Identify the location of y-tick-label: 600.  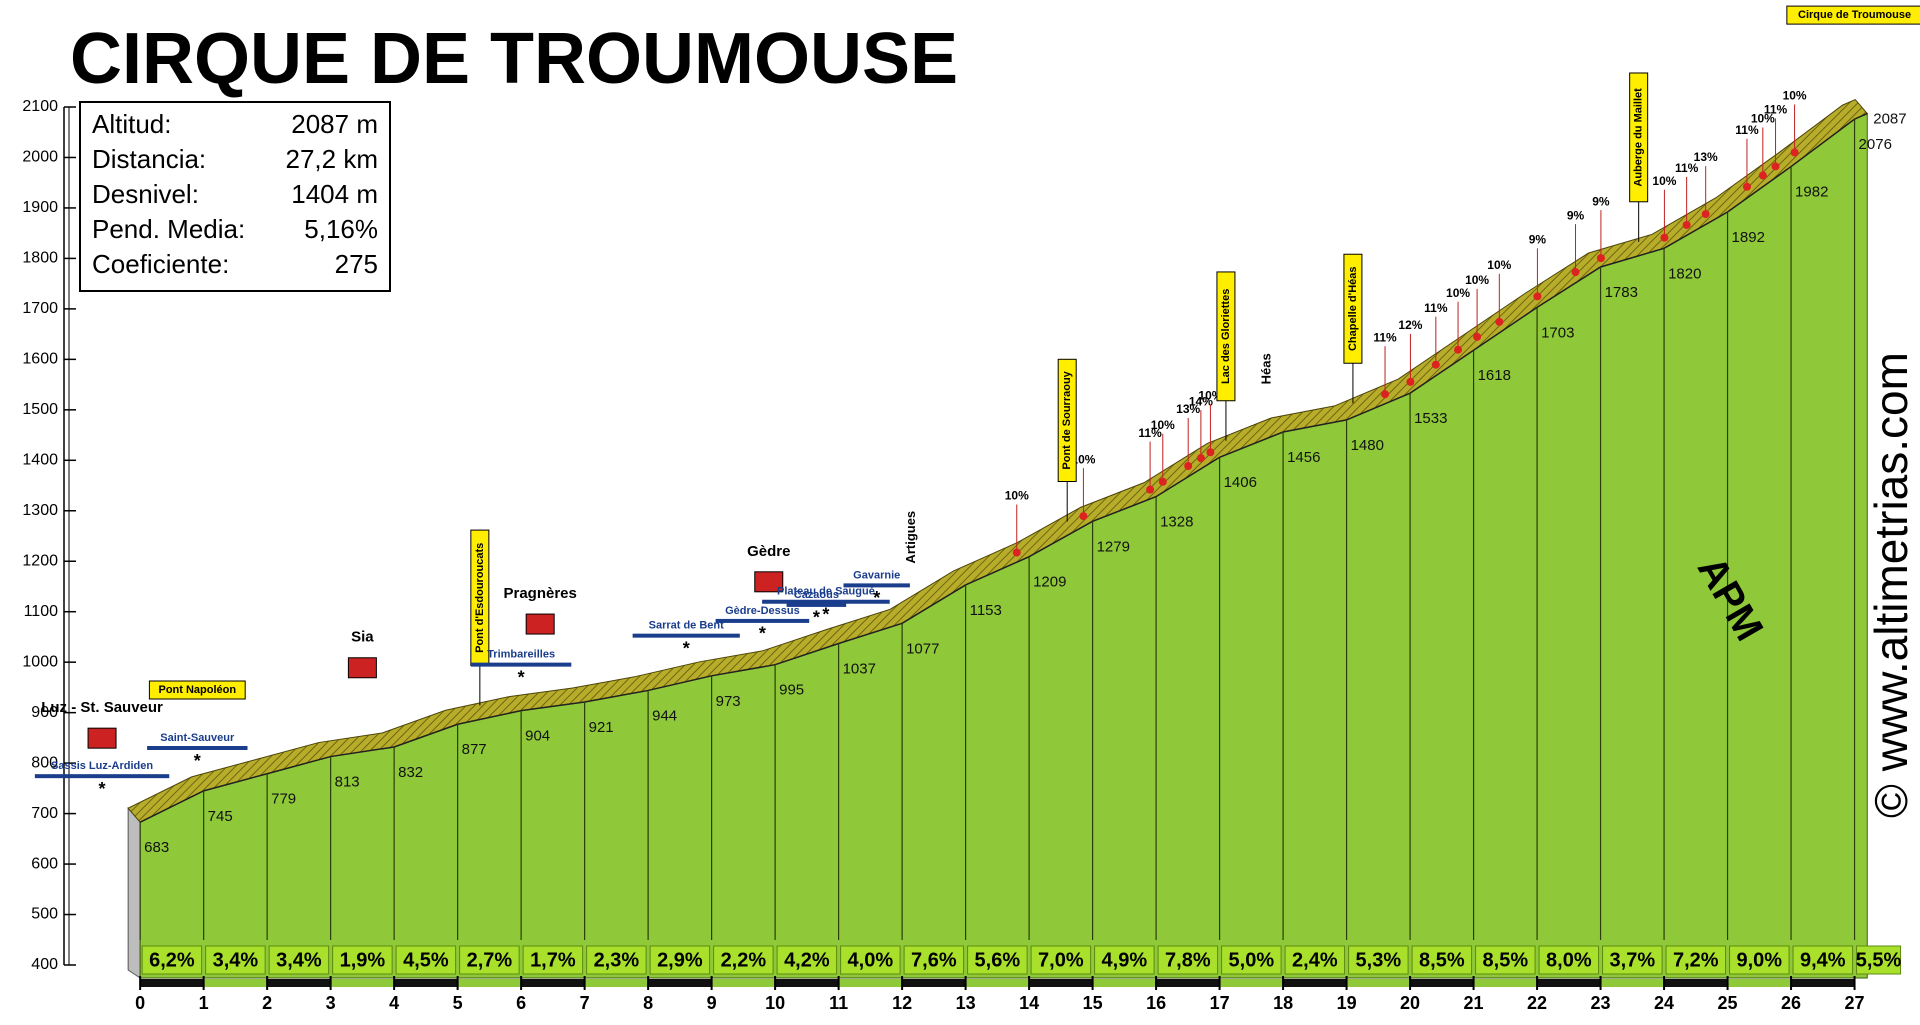
(44, 863).